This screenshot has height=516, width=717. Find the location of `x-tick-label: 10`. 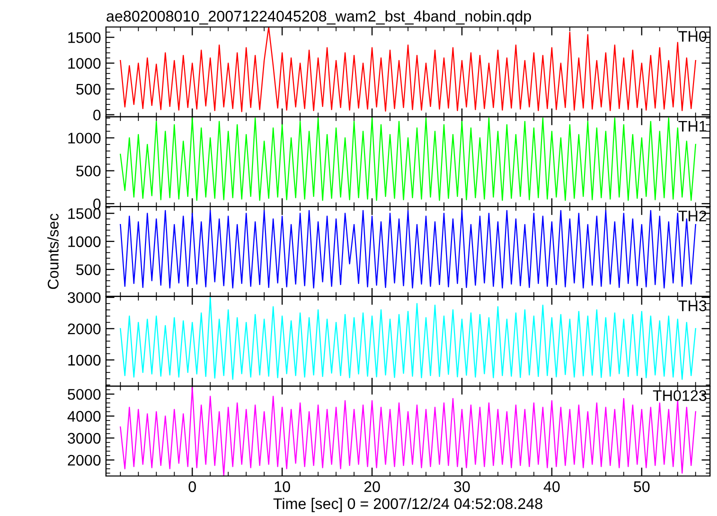

x-tick-label: 10 is located at coordinates (282, 486).